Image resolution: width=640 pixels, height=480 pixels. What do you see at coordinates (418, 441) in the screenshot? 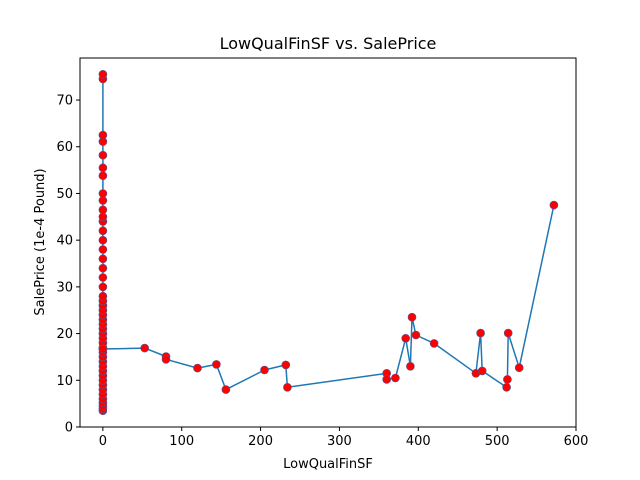
I see `x-tick-label: 400` at bounding box center [418, 441].